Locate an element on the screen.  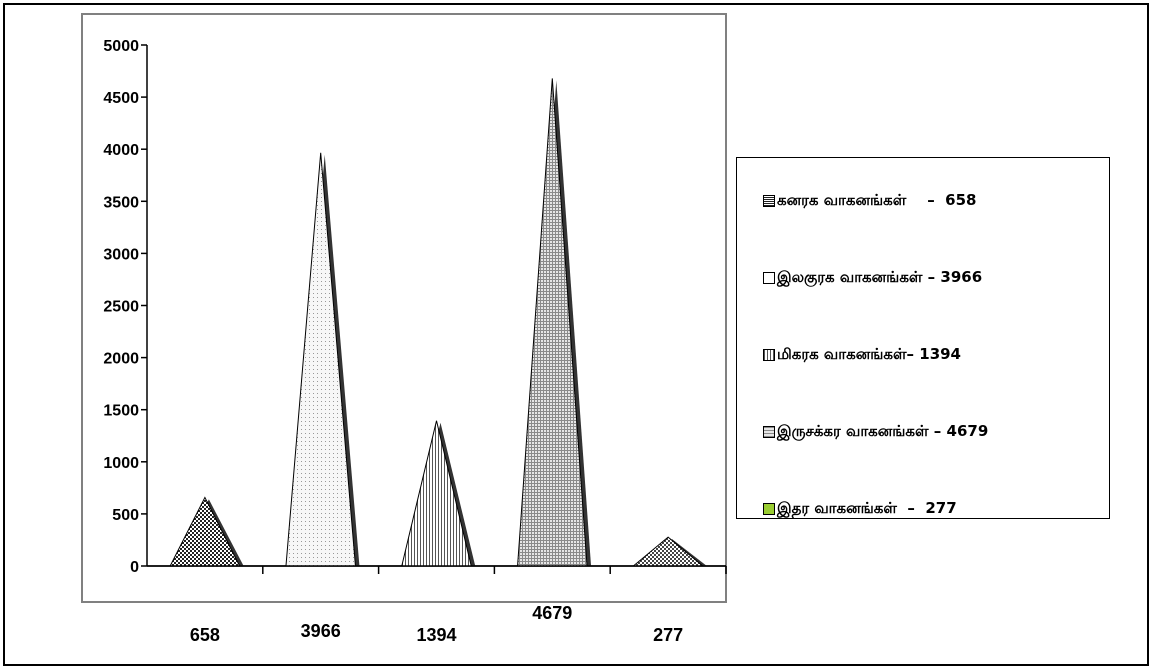
legend-item: இலகுரக வாகனங்கள் – 3966 is located at coordinates (872, 278).